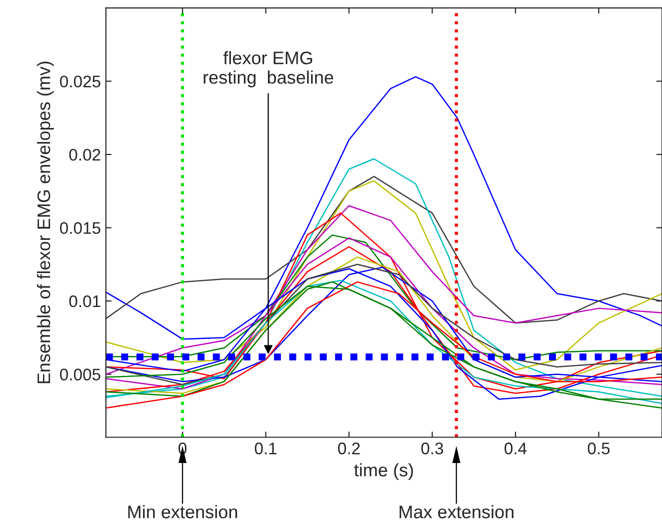  Describe the element at coordinates (84, 301) in the screenshot. I see `y-tick-label: 0.01` at that location.